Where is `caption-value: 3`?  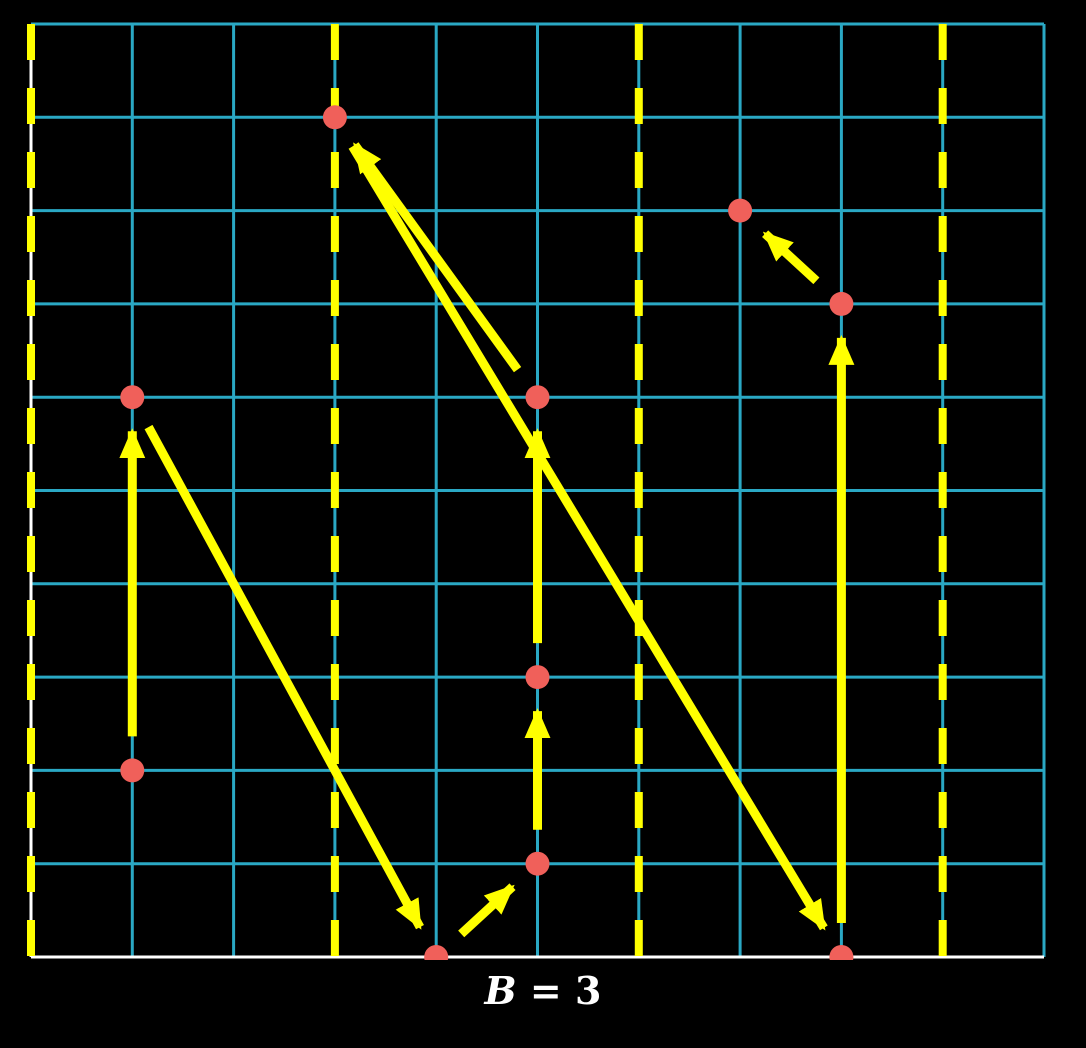 caption-value: 3 is located at coordinates (588, 990).